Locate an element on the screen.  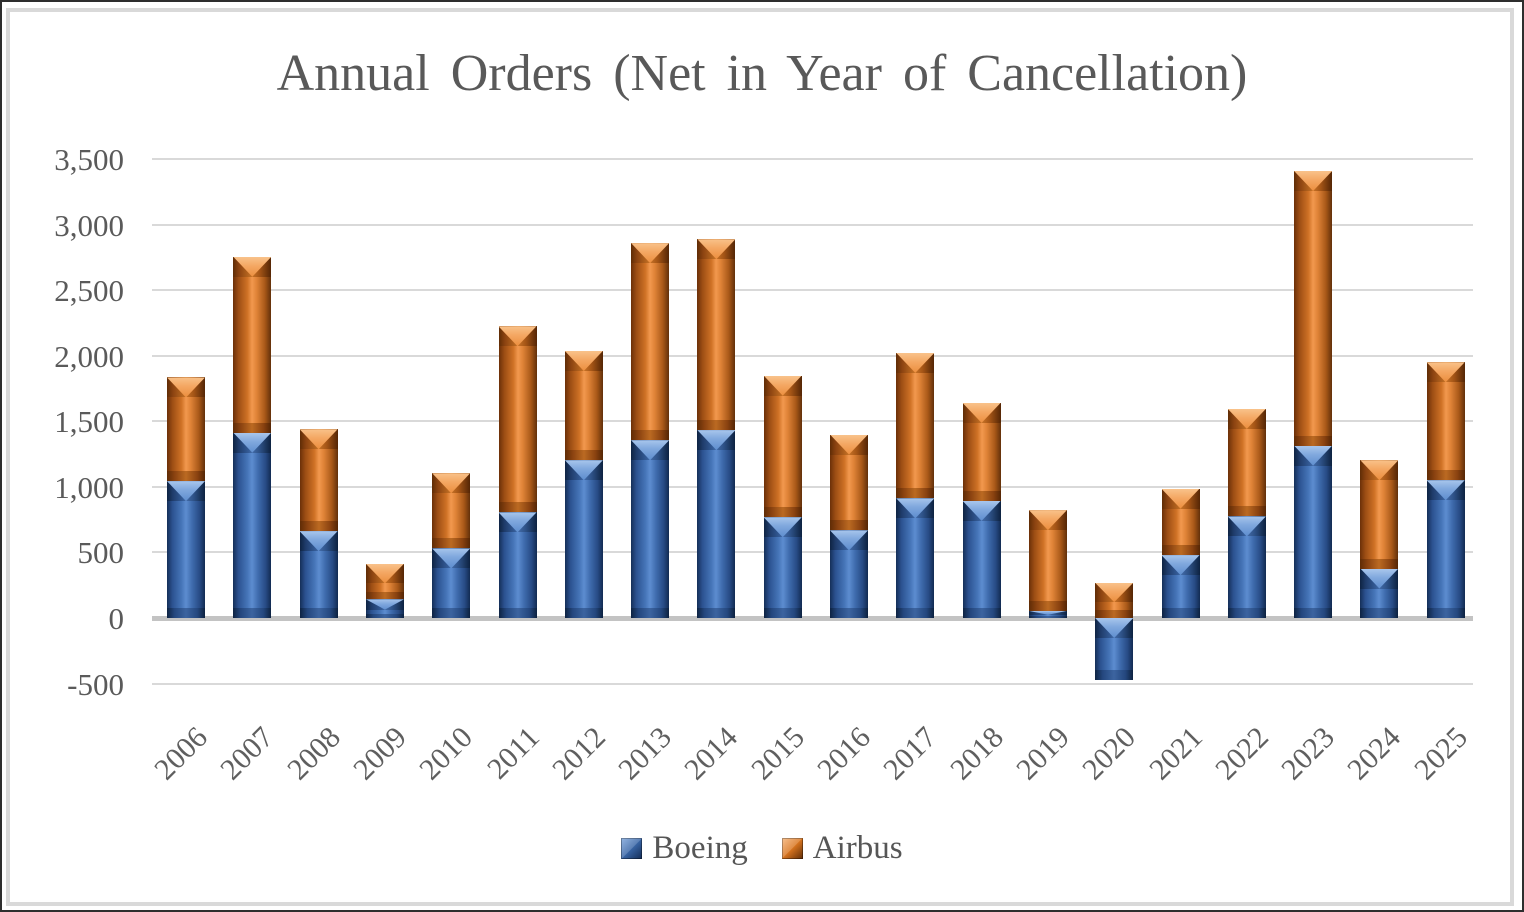
bar-segment-airbus-2019 is located at coordinates (1047, 560).